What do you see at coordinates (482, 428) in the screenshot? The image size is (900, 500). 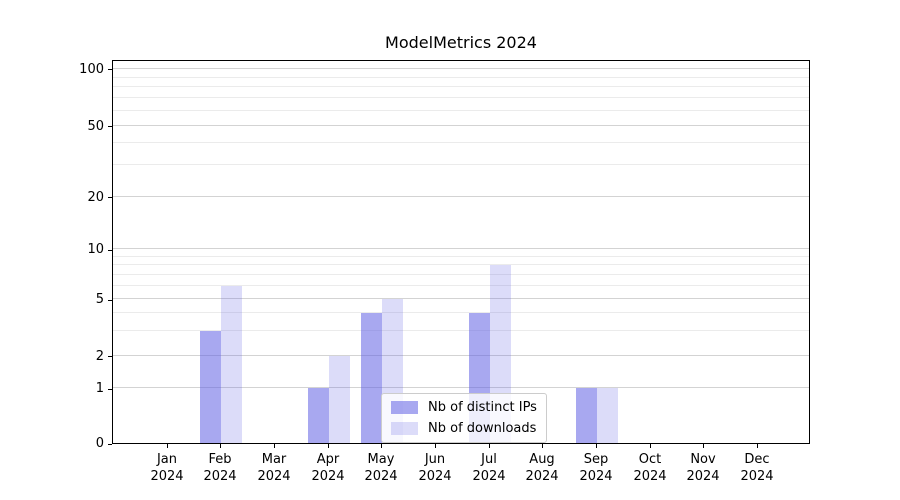 I see `legend-label: Nb of downloads` at bounding box center [482, 428].